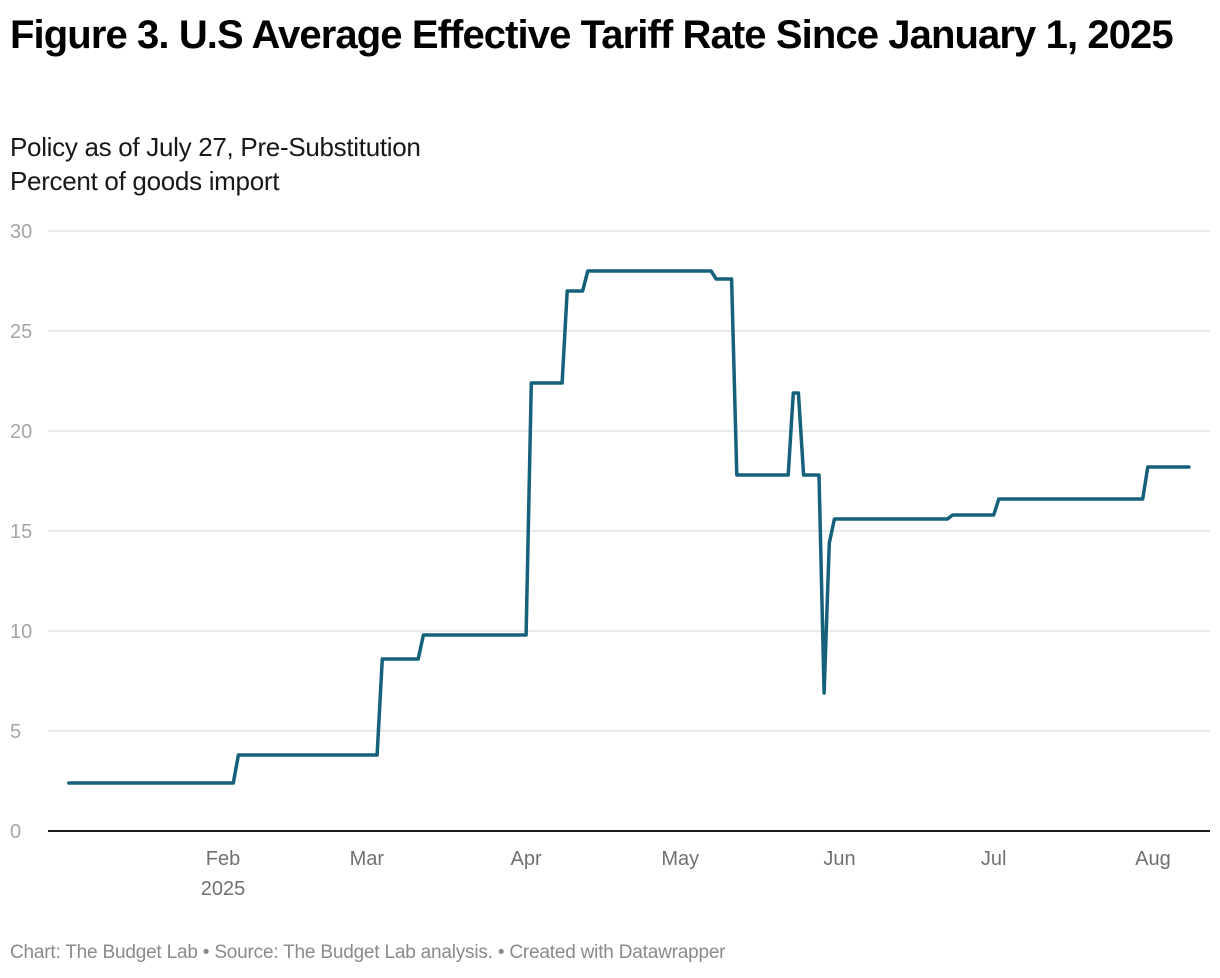 The width and height of the screenshot is (1220, 978). What do you see at coordinates (617, 952) in the screenshot?
I see `datawrapper-credit: Created with Datawrapper` at bounding box center [617, 952].